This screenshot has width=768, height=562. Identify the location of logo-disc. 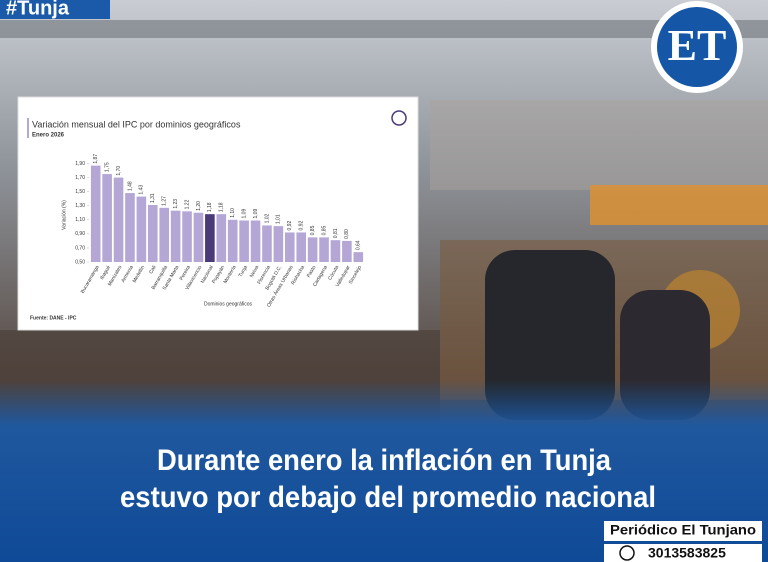
(697, 47).